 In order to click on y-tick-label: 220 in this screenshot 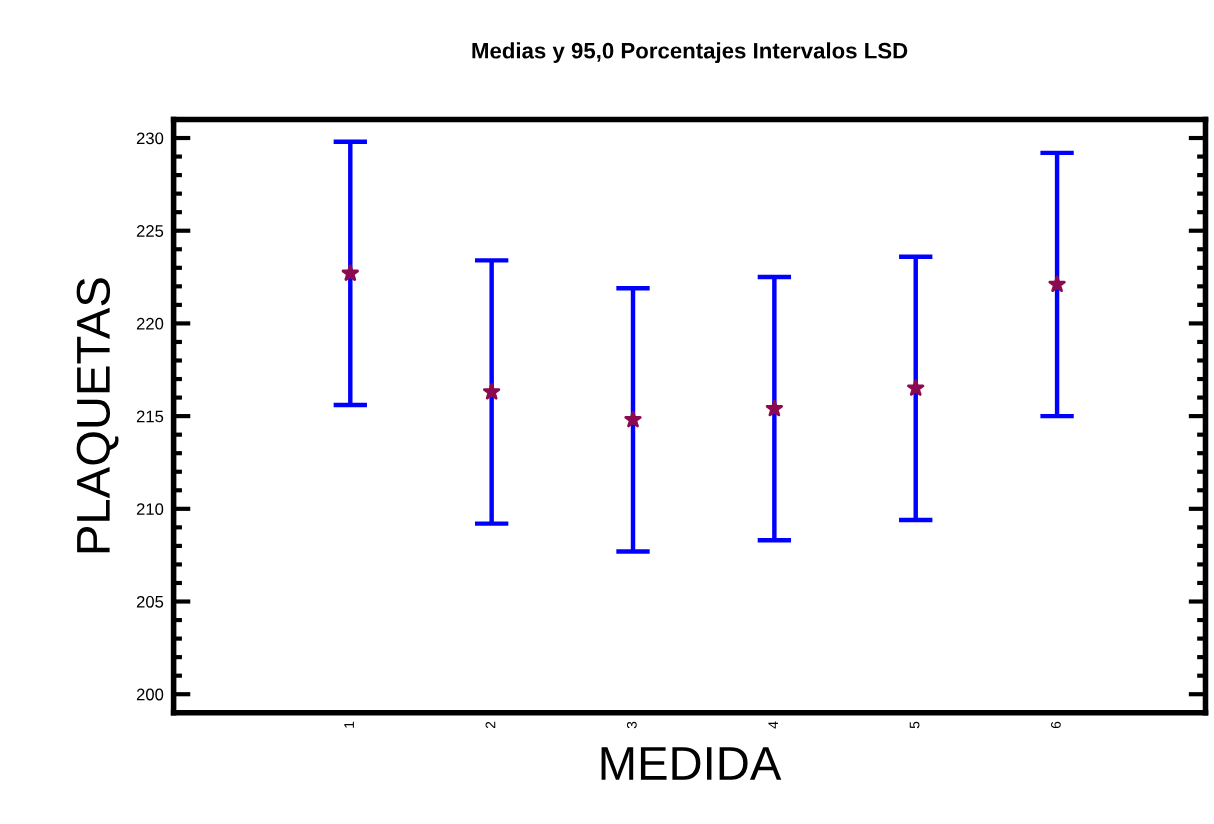, I will do `click(150, 323)`.